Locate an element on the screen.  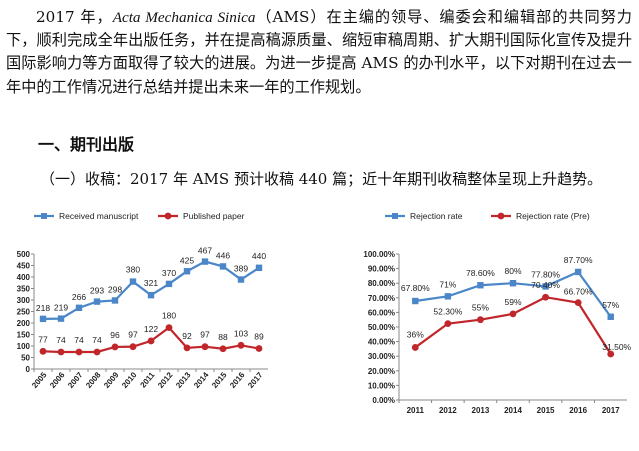
data-label: 36% is located at coordinates (415, 334).